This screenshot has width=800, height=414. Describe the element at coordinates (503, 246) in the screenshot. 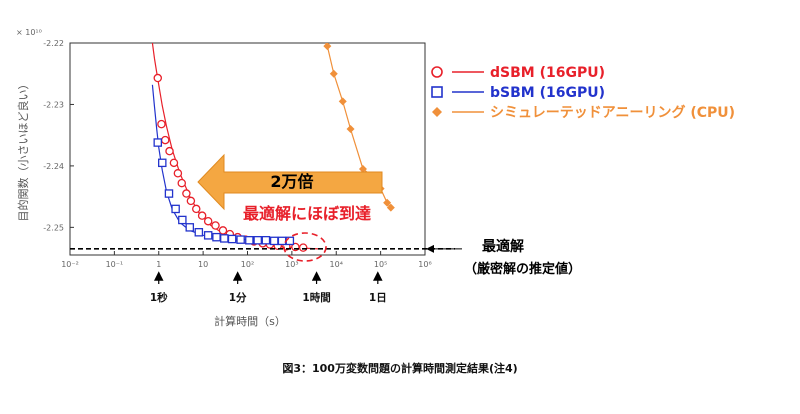

I see `optimum-label: 最適解` at that location.